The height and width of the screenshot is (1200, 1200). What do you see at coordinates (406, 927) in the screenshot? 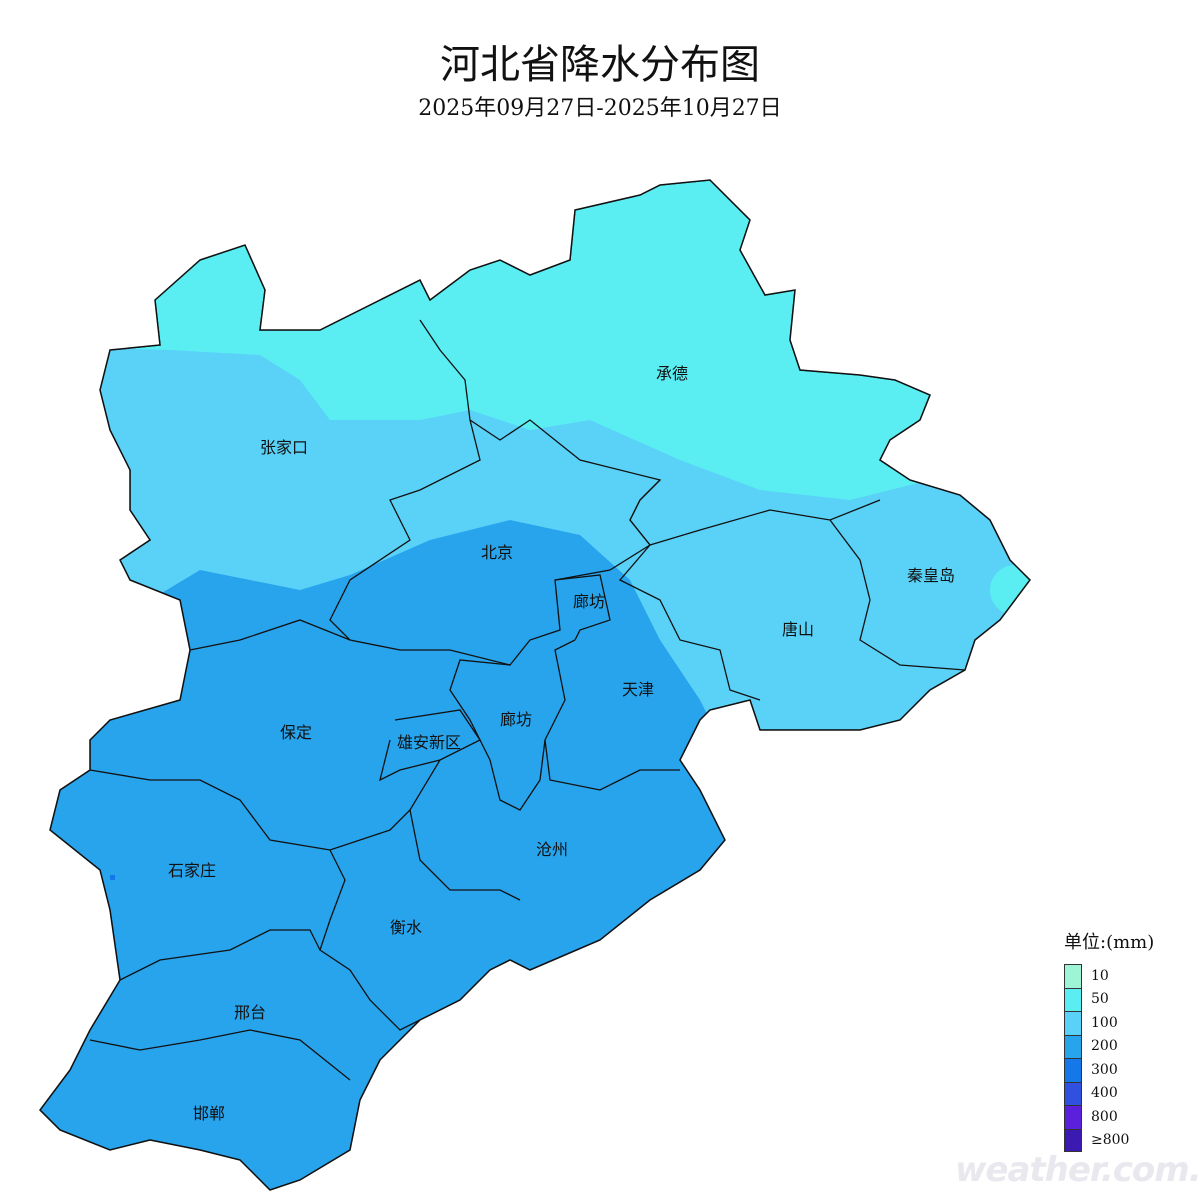
I see `region-label-hengshui: 衡水` at bounding box center [406, 927].